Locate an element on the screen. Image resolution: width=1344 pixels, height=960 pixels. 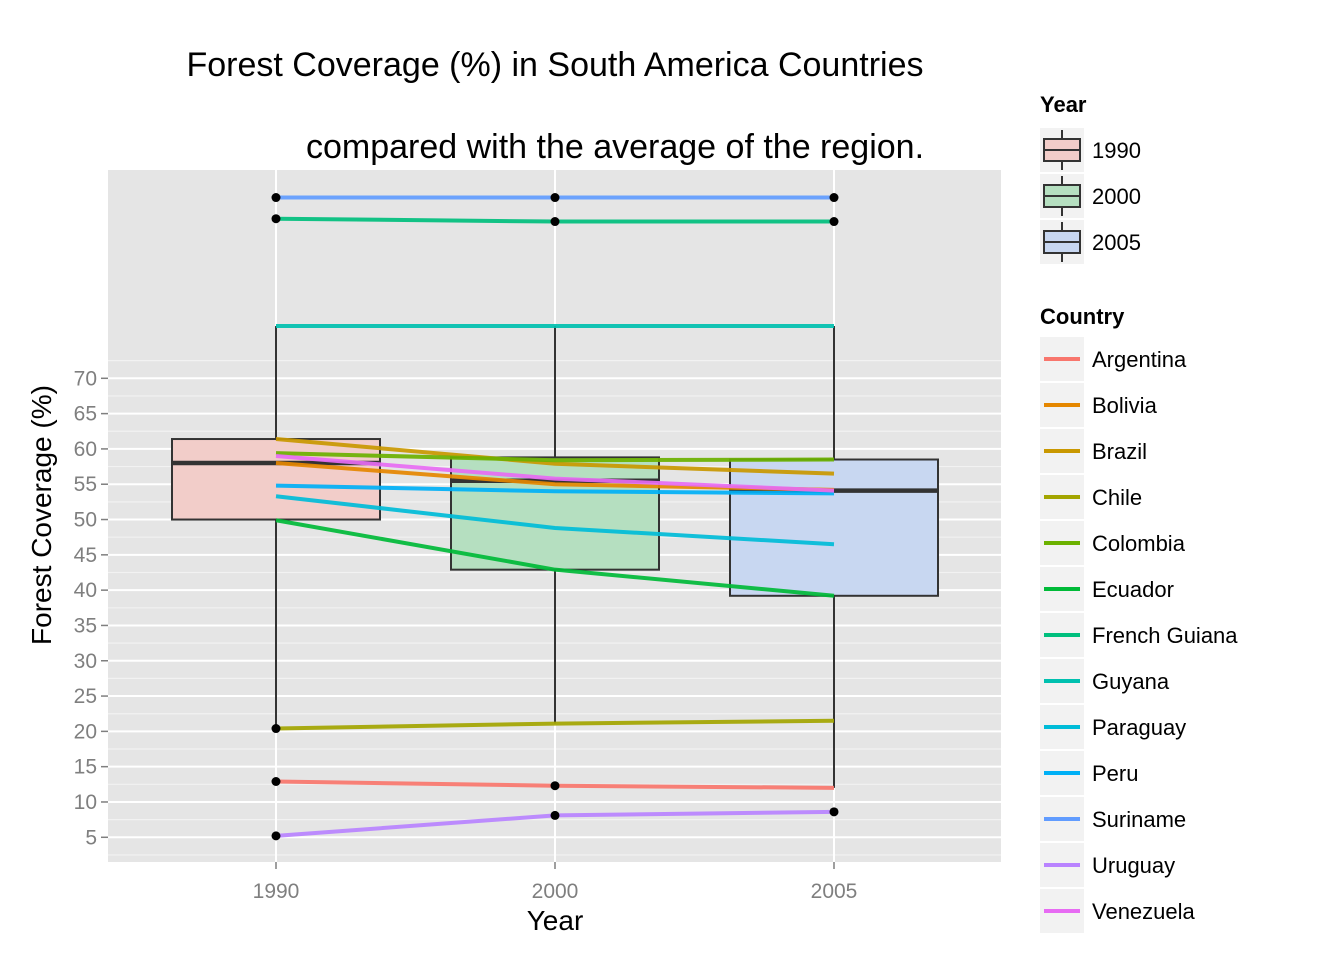
legend-country-label: Paraguay is located at coordinates (1139, 727).